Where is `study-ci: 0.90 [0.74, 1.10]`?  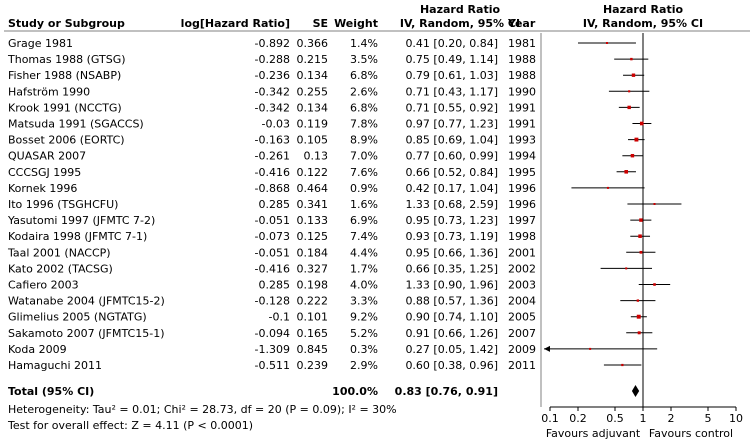
study-ci: 0.90 [0.74, 1.10] is located at coordinates (451, 317).